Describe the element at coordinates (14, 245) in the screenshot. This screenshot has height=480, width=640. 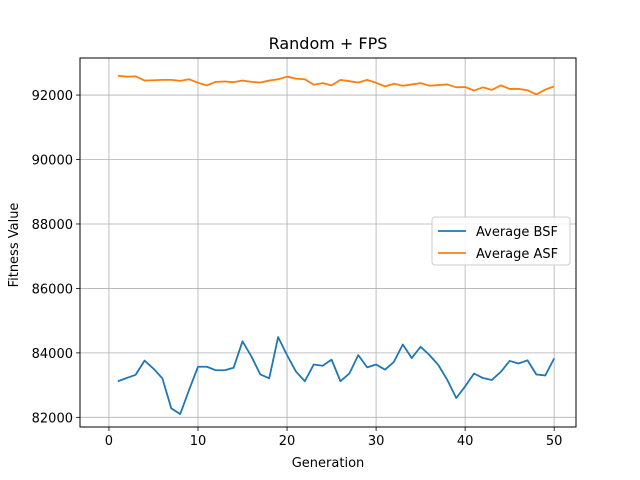
I see `y-axis-label: Fitness Value` at that location.